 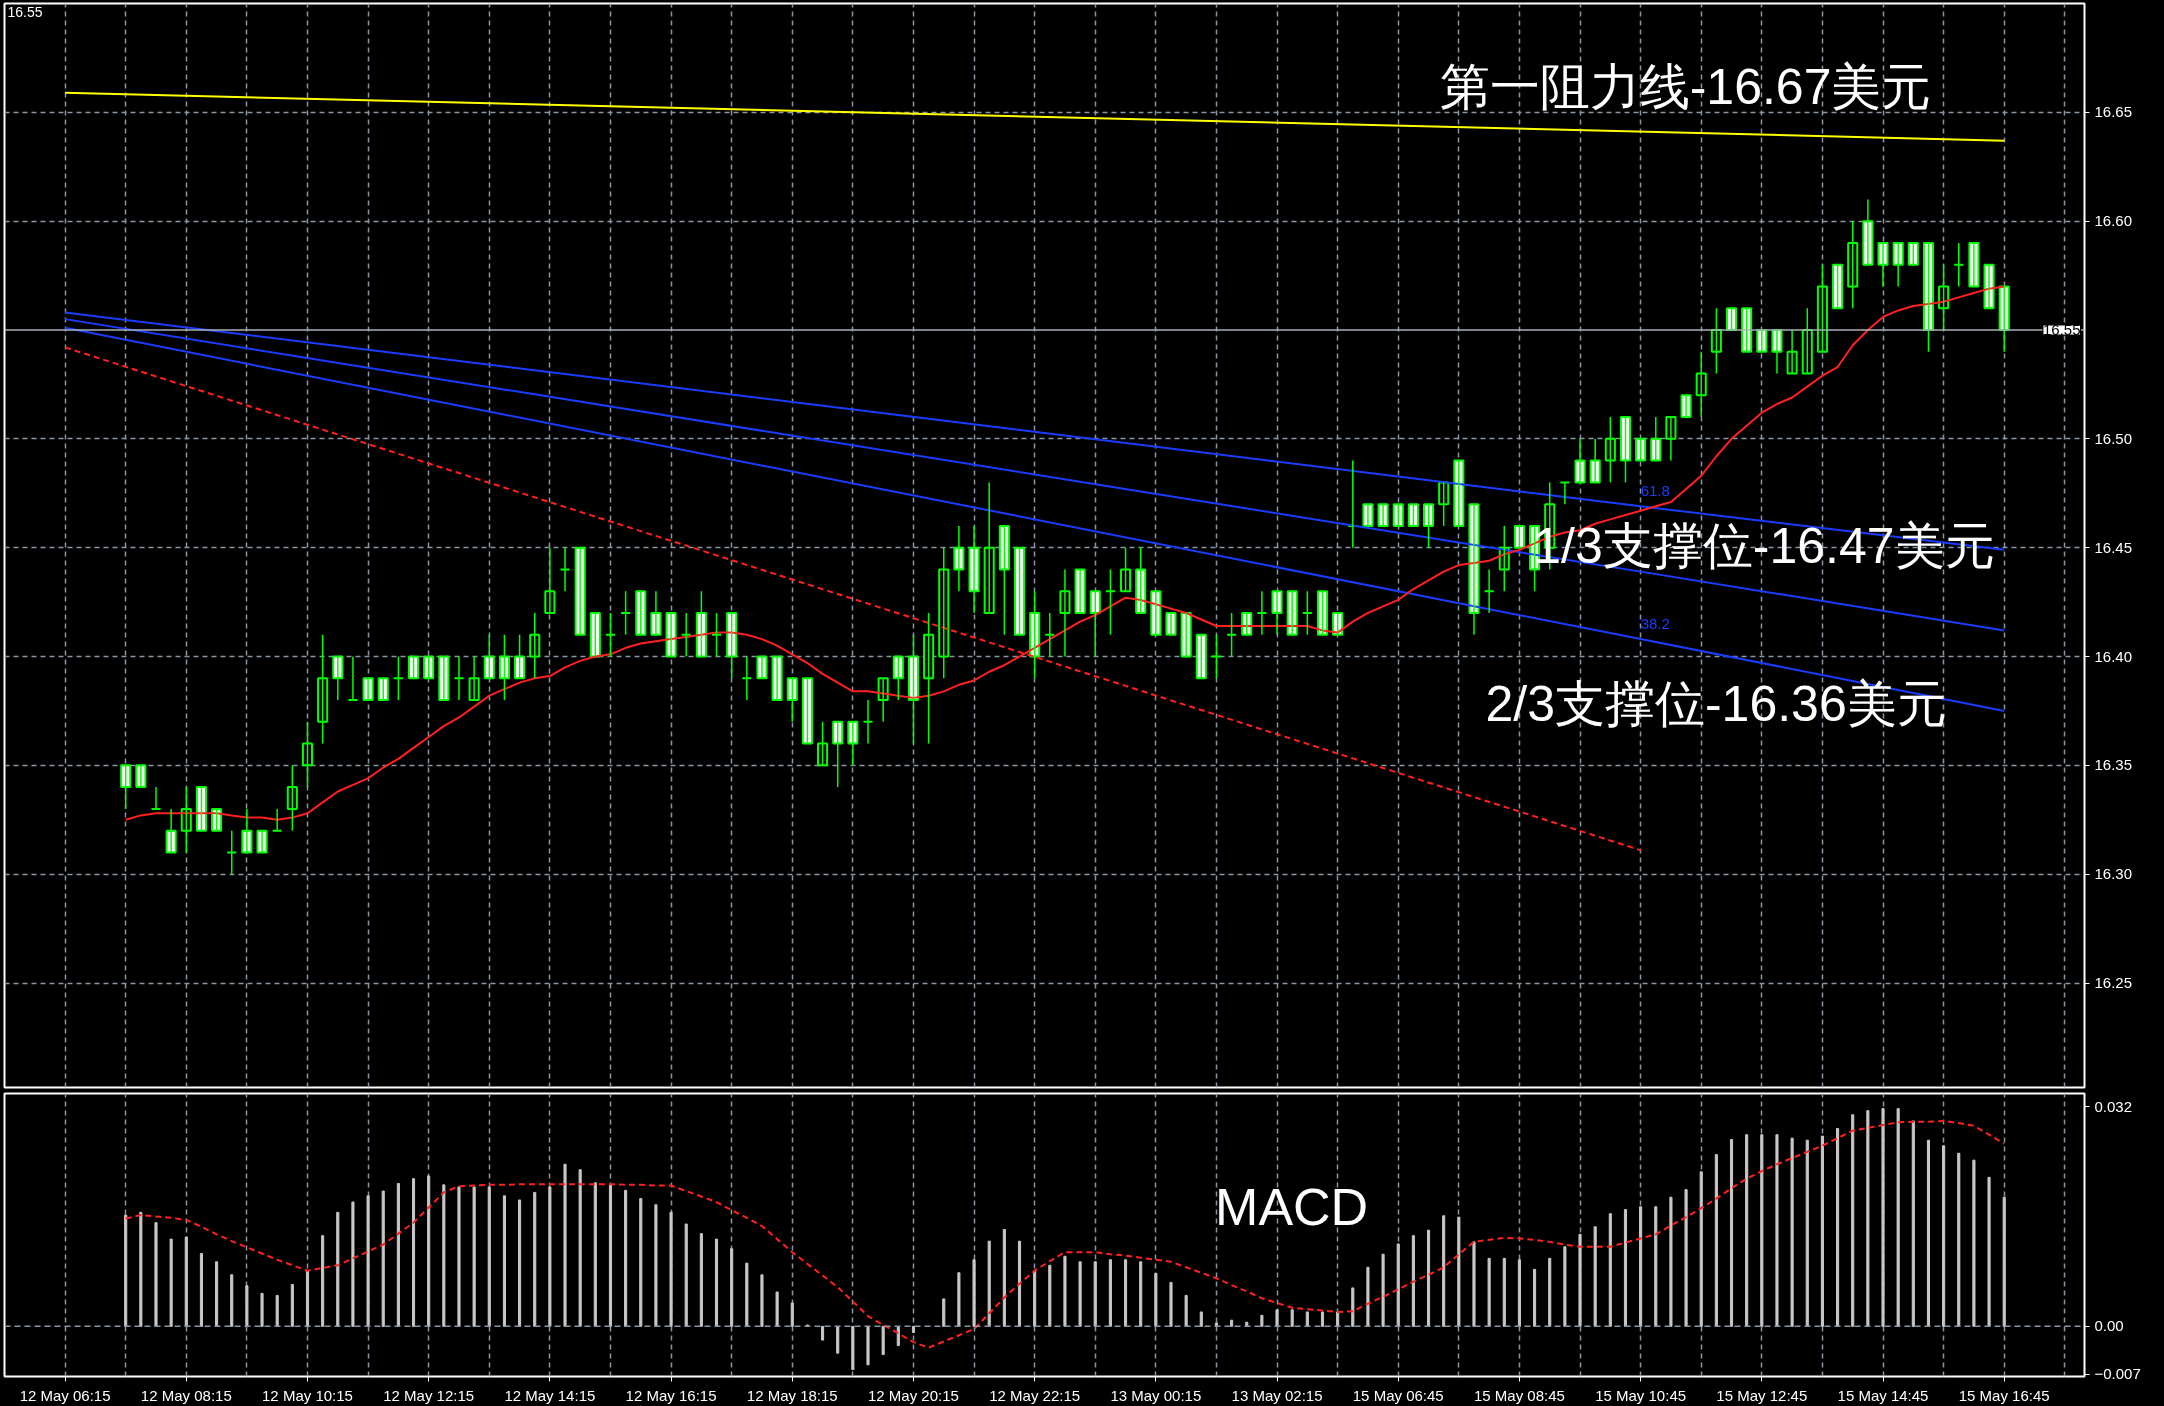 What do you see at coordinates (2113, 438) in the screenshot?
I see `y-tick-label: 16.50` at bounding box center [2113, 438].